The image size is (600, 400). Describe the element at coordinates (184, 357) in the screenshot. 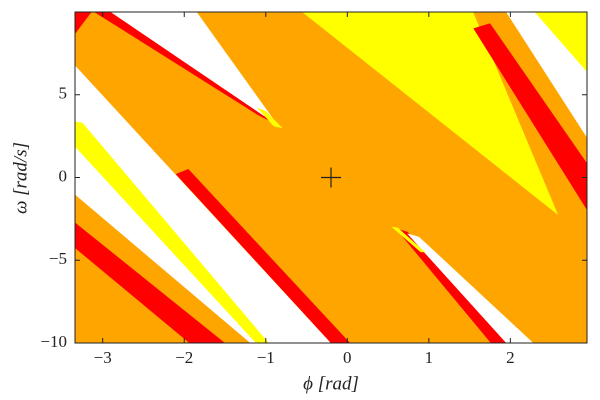

I see `x-tick-label: −2` at that location.